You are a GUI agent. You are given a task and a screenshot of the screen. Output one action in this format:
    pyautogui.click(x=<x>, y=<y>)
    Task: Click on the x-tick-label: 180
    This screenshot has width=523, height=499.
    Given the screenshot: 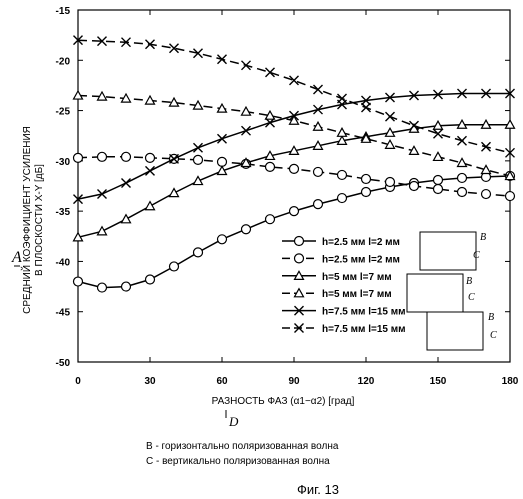 What is the action you would take?
    pyautogui.click(x=510, y=381)
    